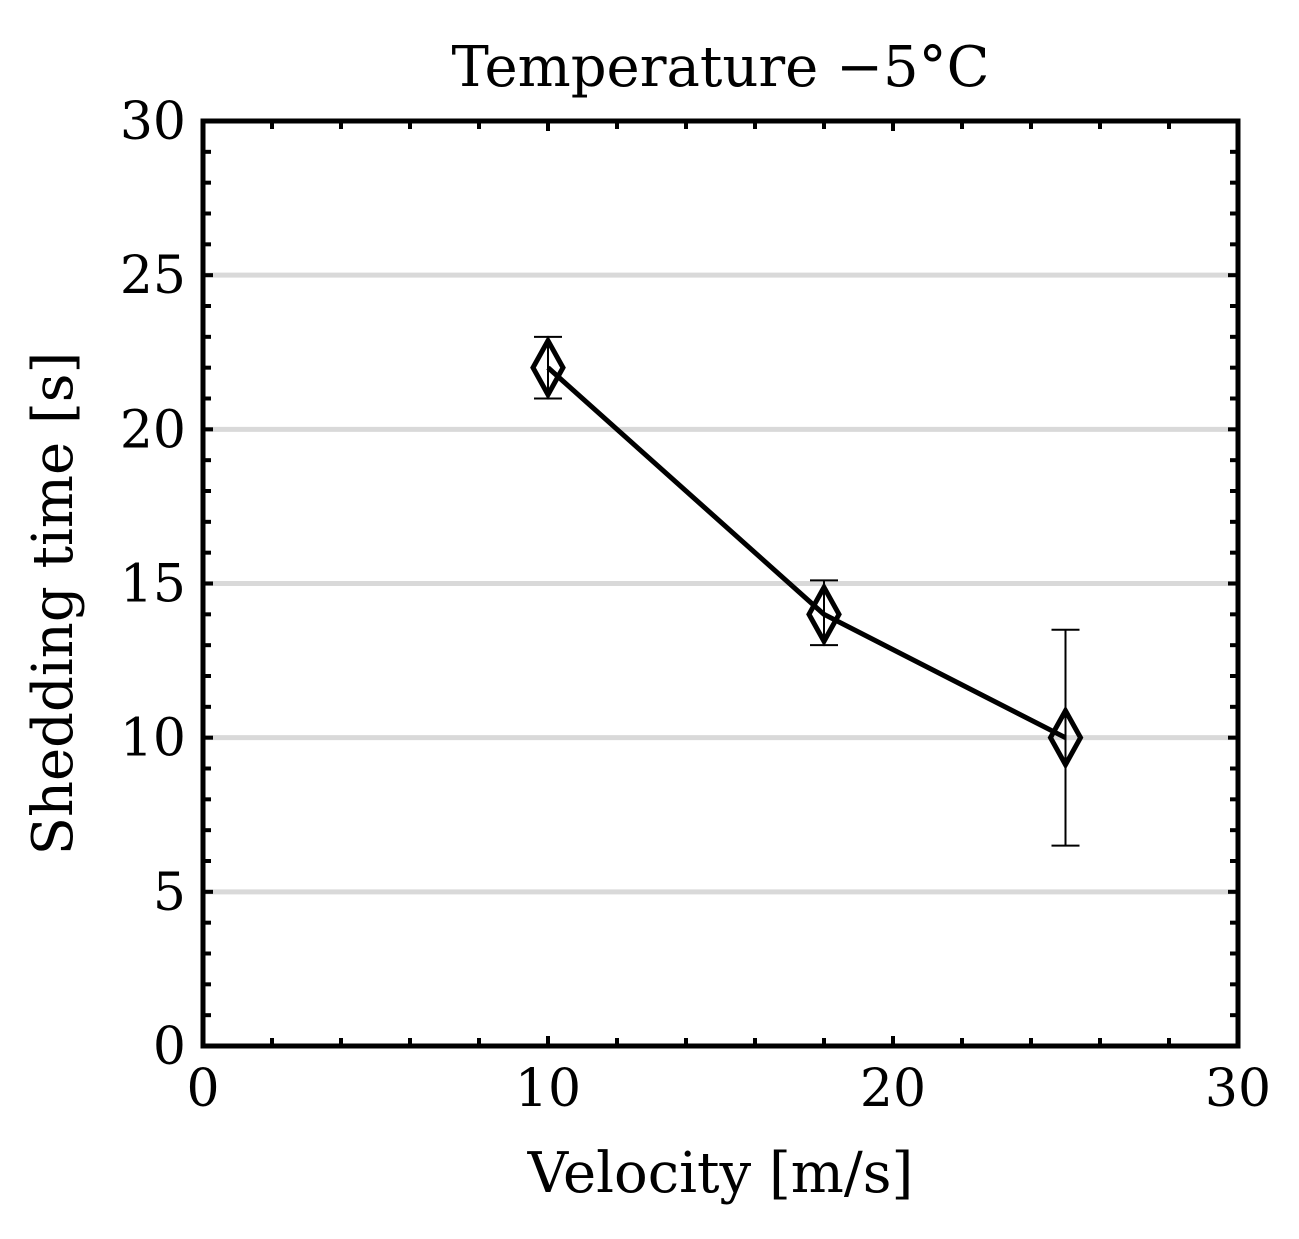 This screenshot has width=1299, height=1239. I want to click on y-tick-label-25: 25, so click(153, 276).